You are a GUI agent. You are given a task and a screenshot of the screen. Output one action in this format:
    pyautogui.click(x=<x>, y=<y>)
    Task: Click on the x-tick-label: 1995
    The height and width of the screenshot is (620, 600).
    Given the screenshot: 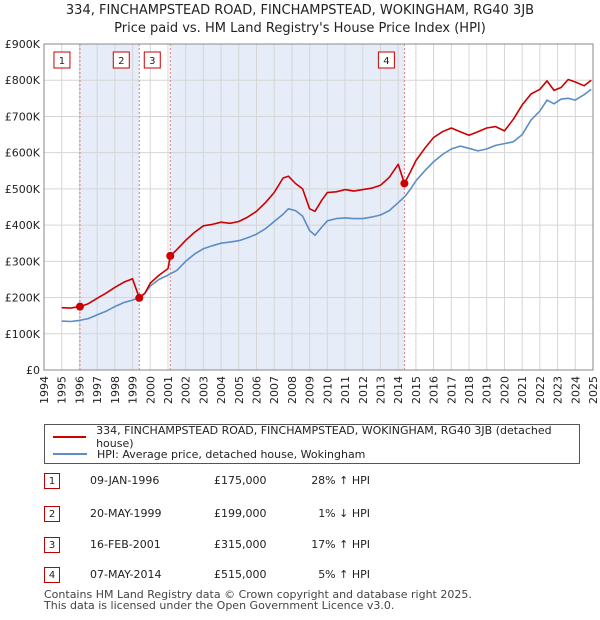 What is the action you would take?
    pyautogui.click(x=62, y=390)
    